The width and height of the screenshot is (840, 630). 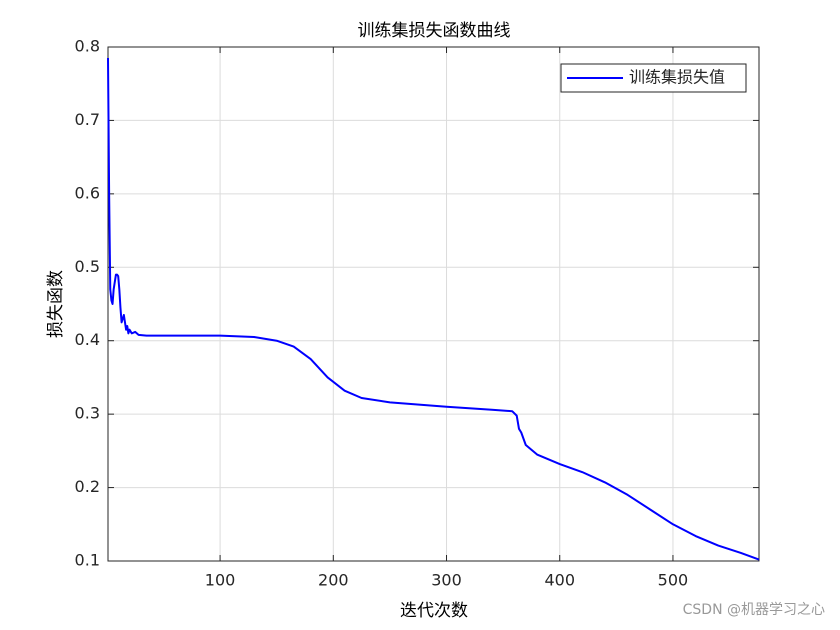 What do you see at coordinates (333, 580) in the screenshot?
I see `x-tick-label: 200` at bounding box center [333, 580].